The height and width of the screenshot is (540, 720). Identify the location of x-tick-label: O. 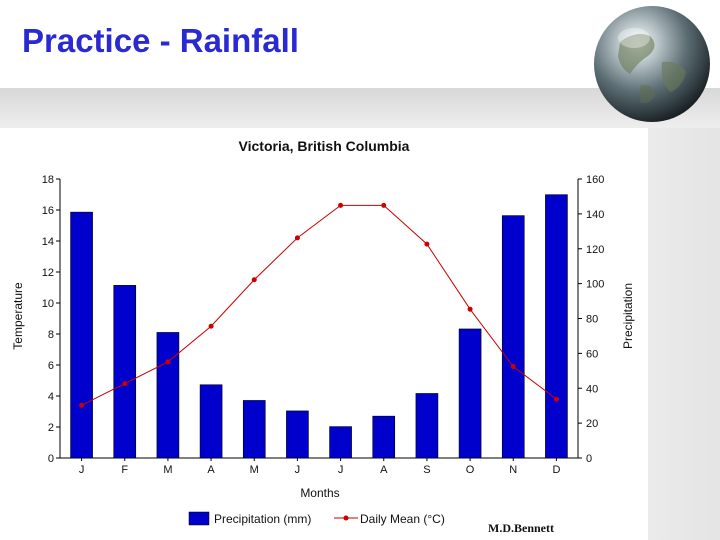
(470, 470).